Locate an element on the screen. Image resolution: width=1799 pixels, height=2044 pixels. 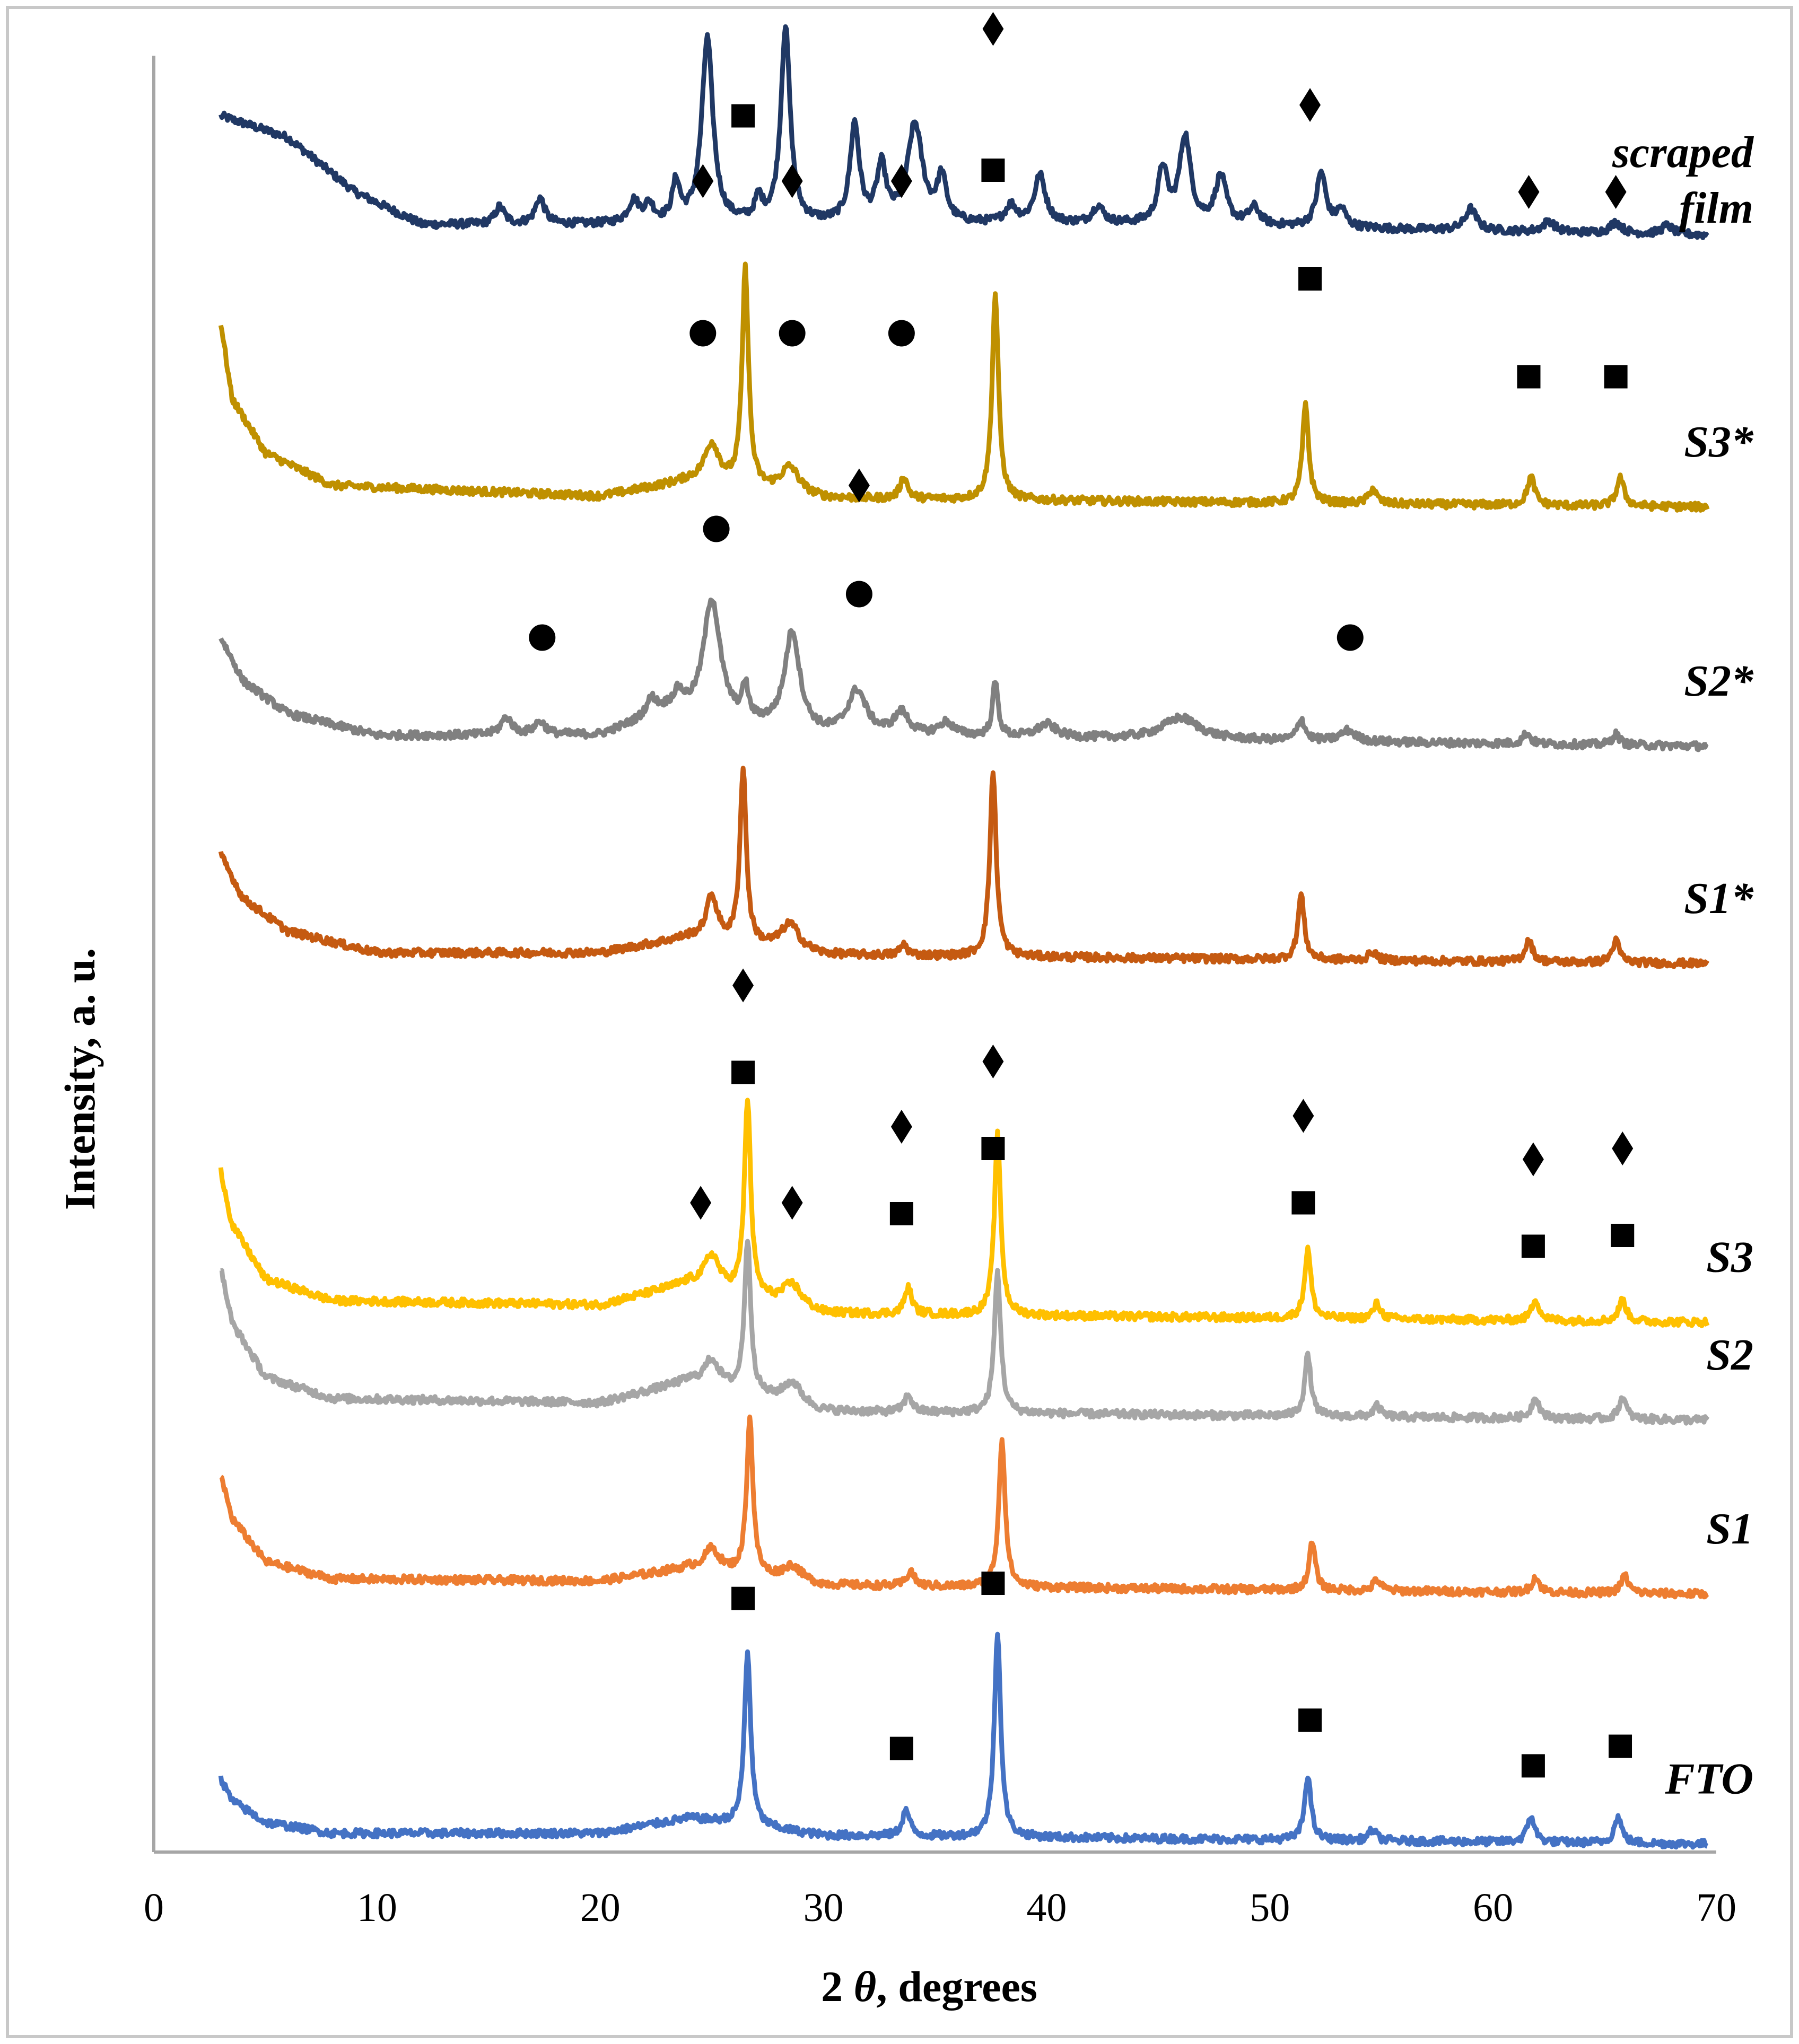
x-tick-label: 50 is located at coordinates (1270, 1907).